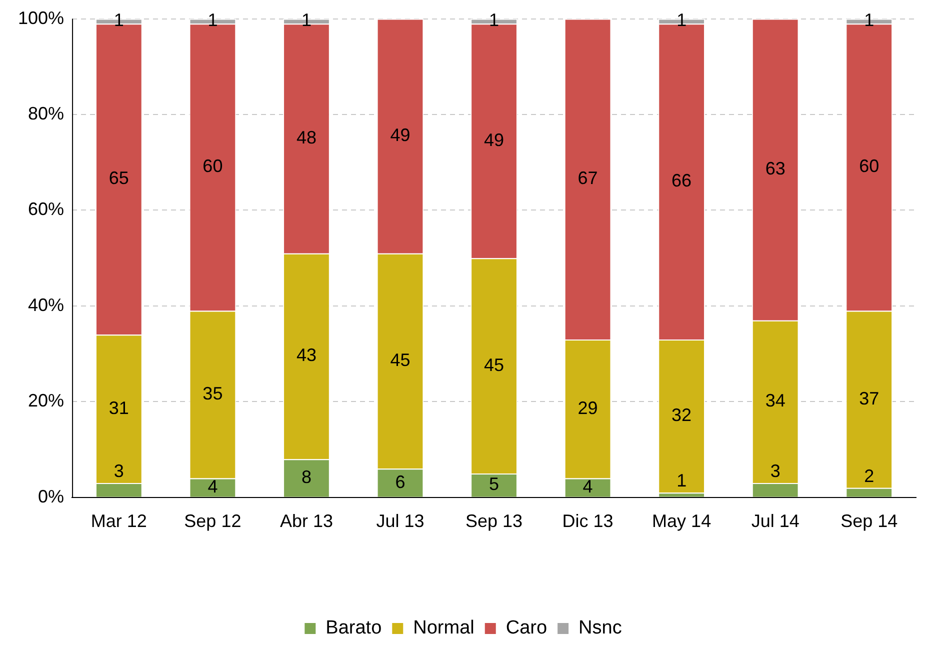 The image size is (934, 656). Describe the element at coordinates (118, 178) in the screenshot. I see `data-label: 65` at that location.